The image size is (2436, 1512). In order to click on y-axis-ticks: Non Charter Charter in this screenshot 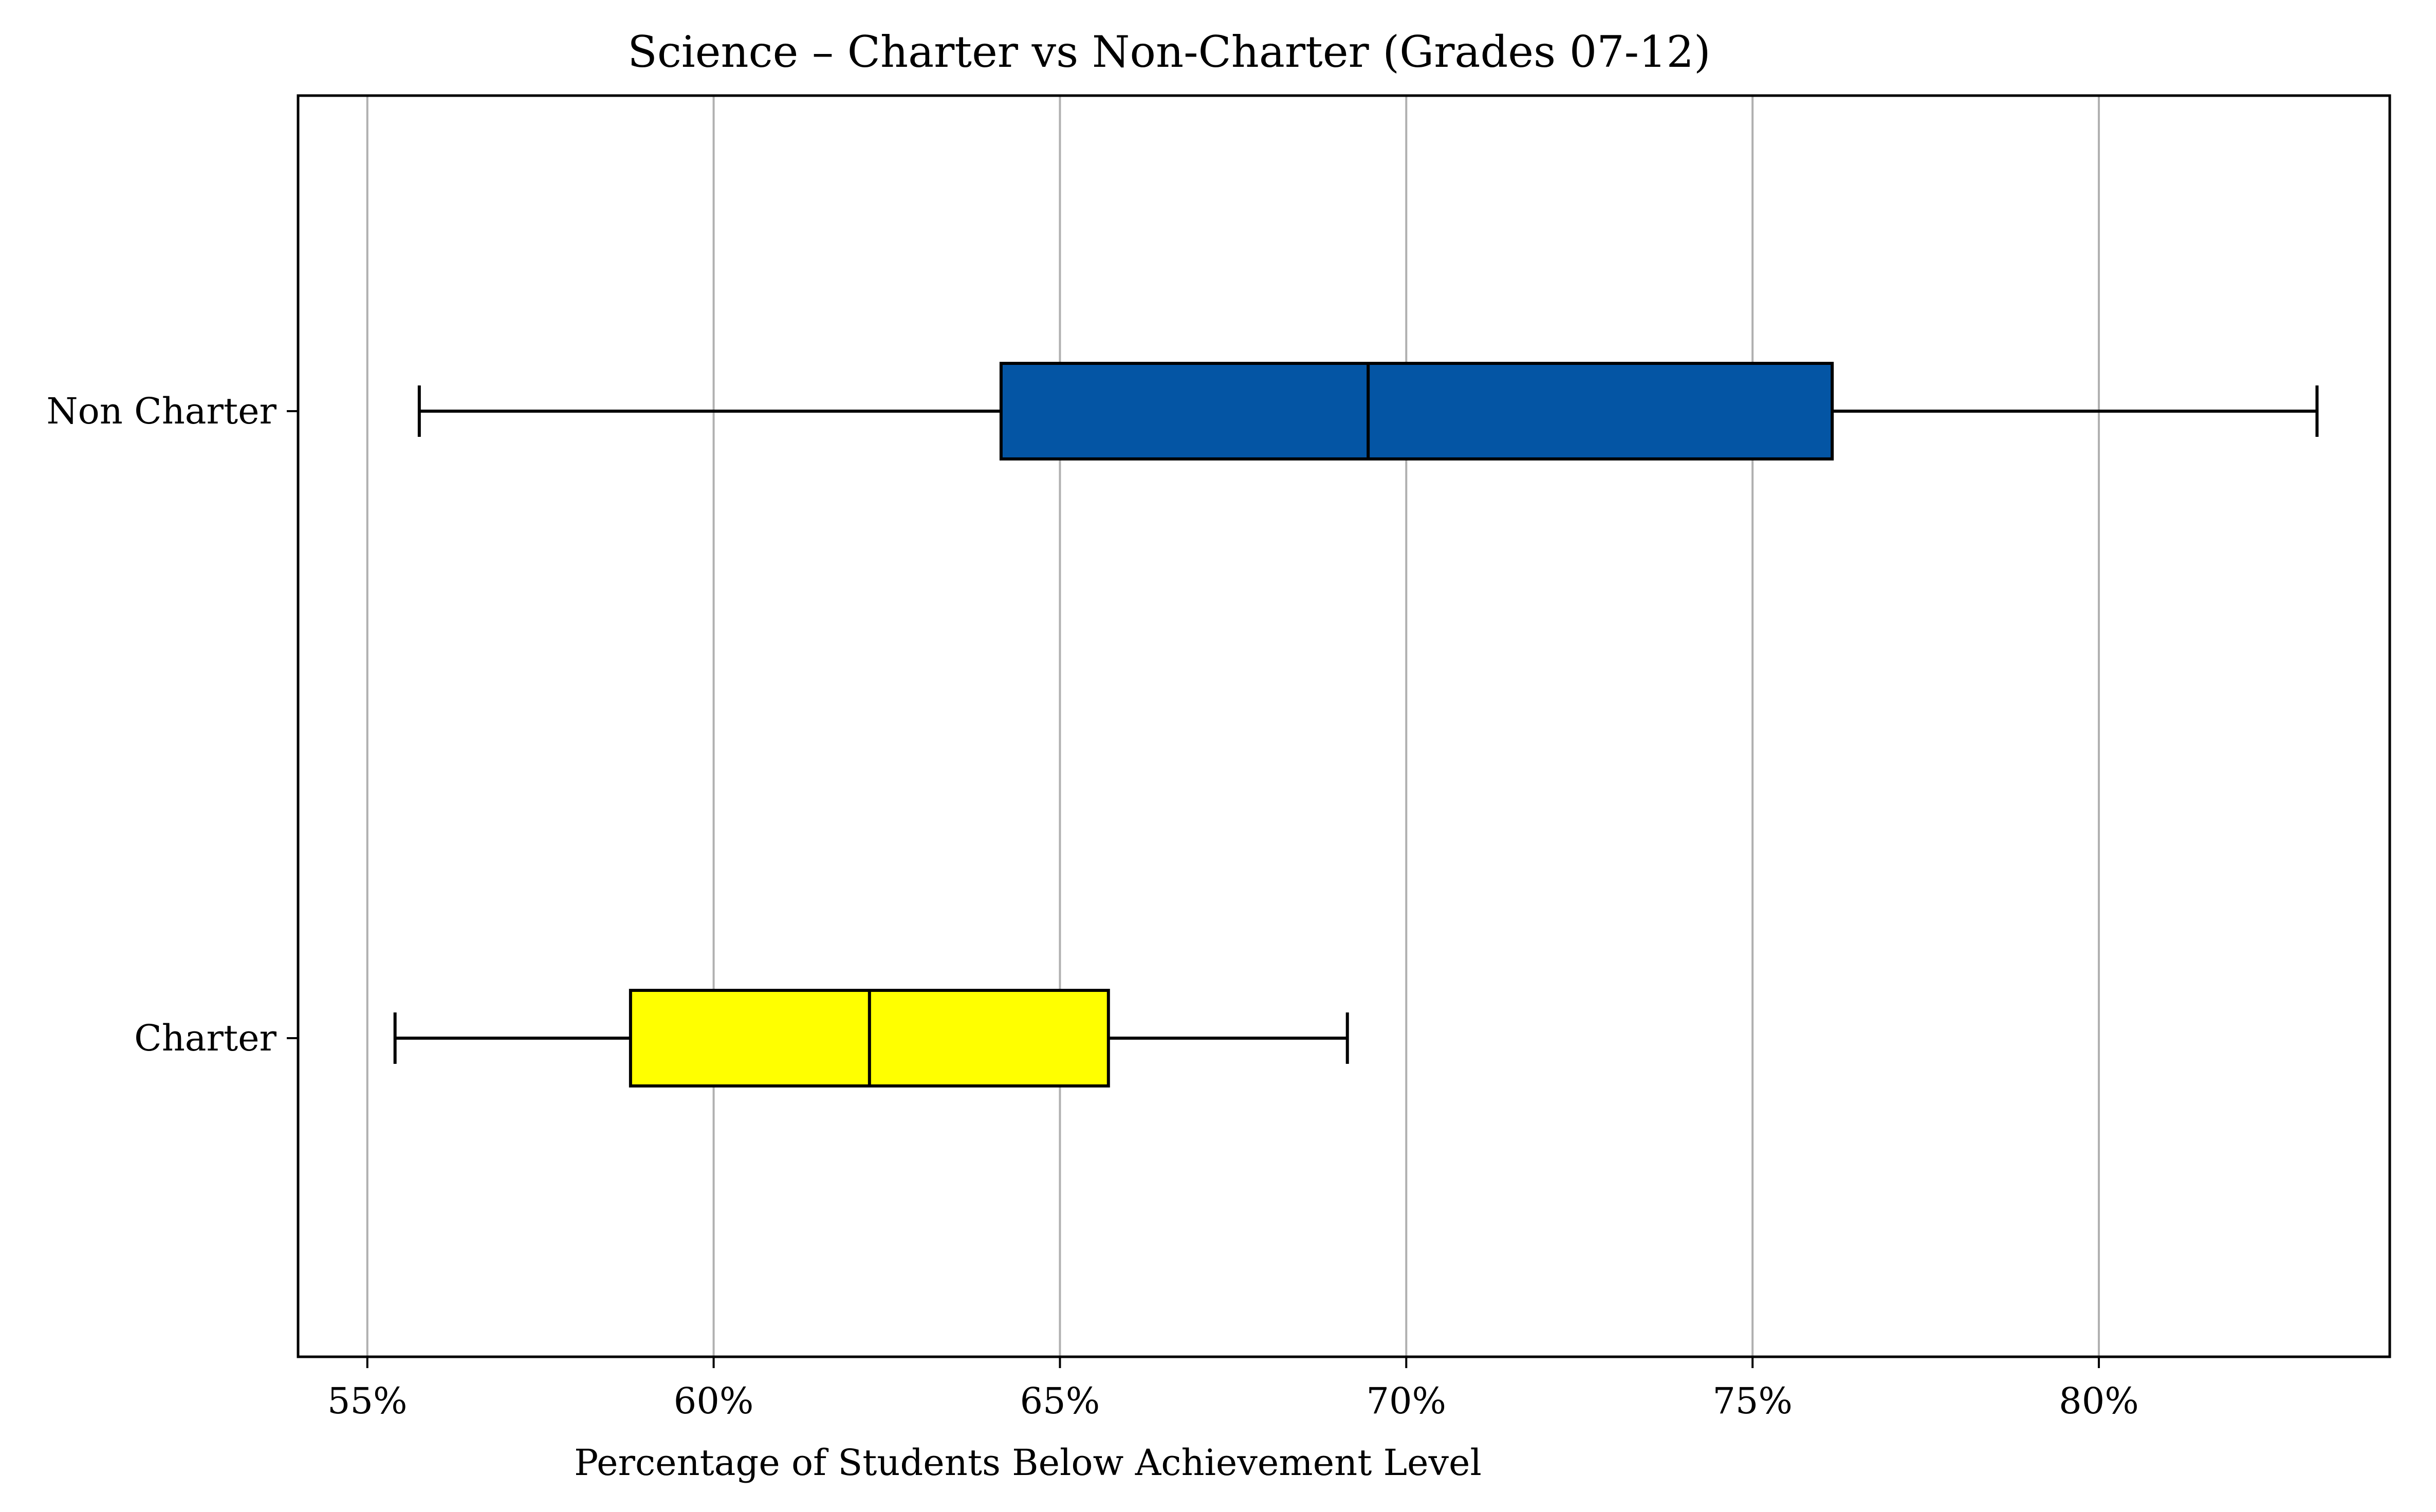, I will do `click(172, 724)`.